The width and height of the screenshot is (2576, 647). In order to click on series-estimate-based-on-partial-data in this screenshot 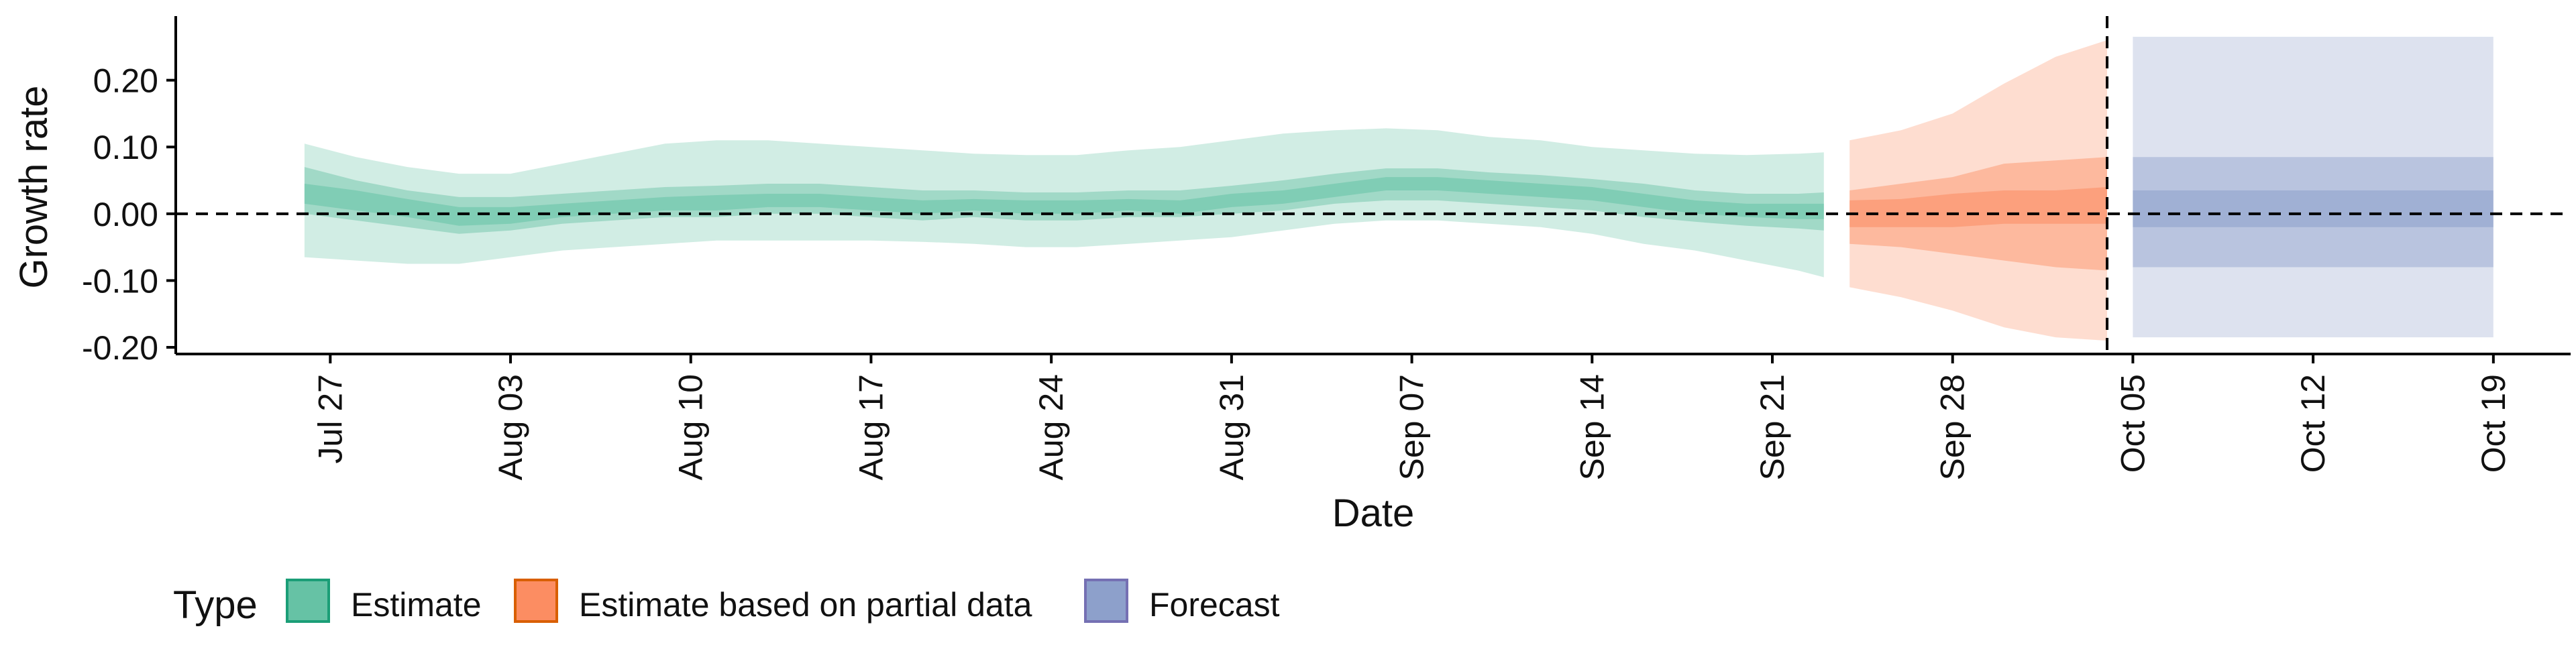, I will do `click(1978, 190)`.